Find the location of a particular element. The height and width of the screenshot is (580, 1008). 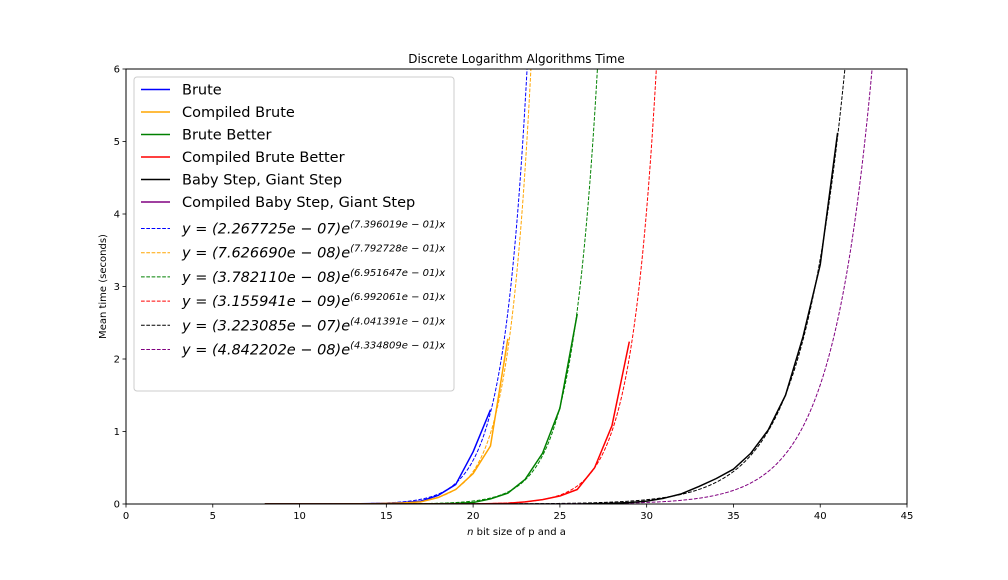

legend-label-fit-2: y = (7.626690e − 08)e(7.792728e − 01)x is located at coordinates (313, 253).